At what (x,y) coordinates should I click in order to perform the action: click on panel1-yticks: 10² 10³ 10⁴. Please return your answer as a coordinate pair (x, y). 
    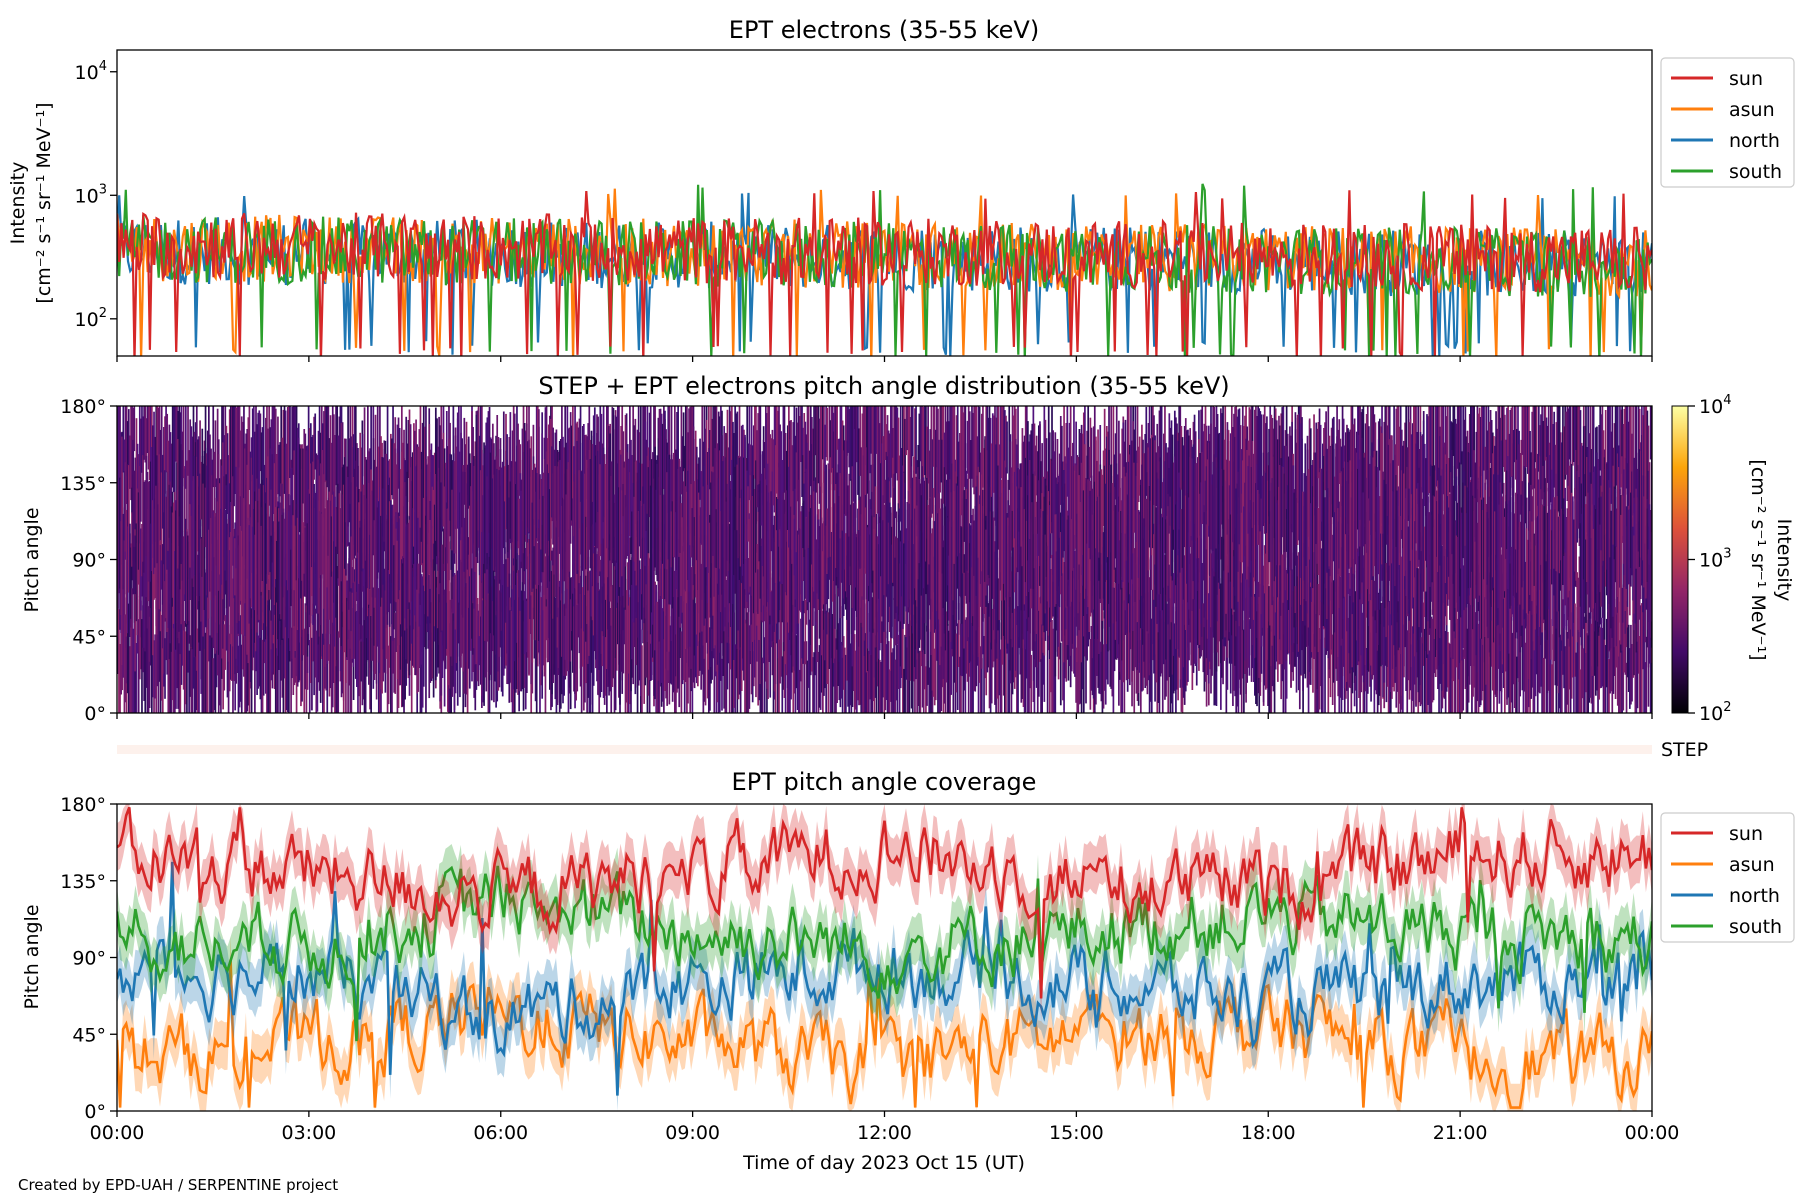
    Looking at the image, I should click on (96, 195).